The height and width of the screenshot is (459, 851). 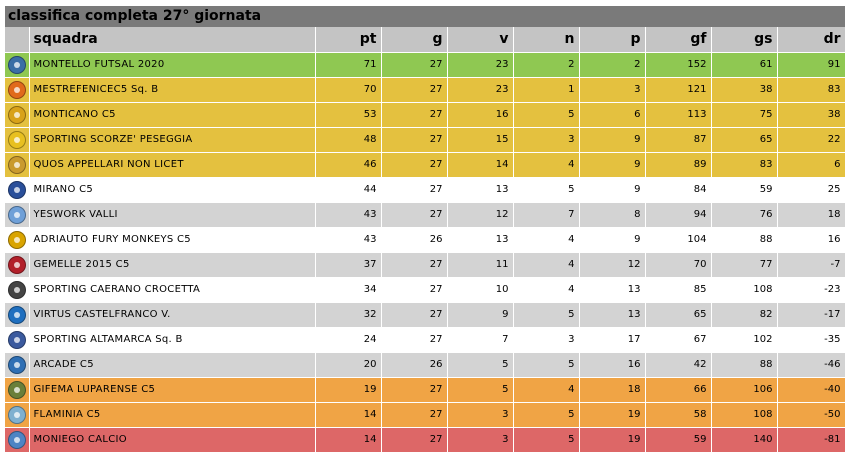 I want to click on team-name: GEMELLE 2015 C5, so click(x=172, y=264).